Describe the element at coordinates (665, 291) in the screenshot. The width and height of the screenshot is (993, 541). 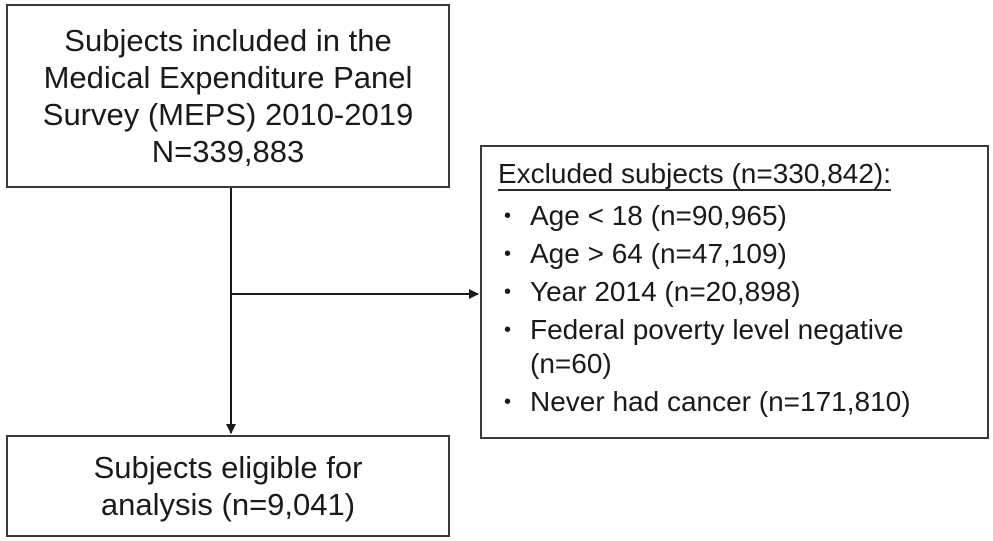
I see `exclusion-year-2014: Year 2014 (n=20,898)` at that location.